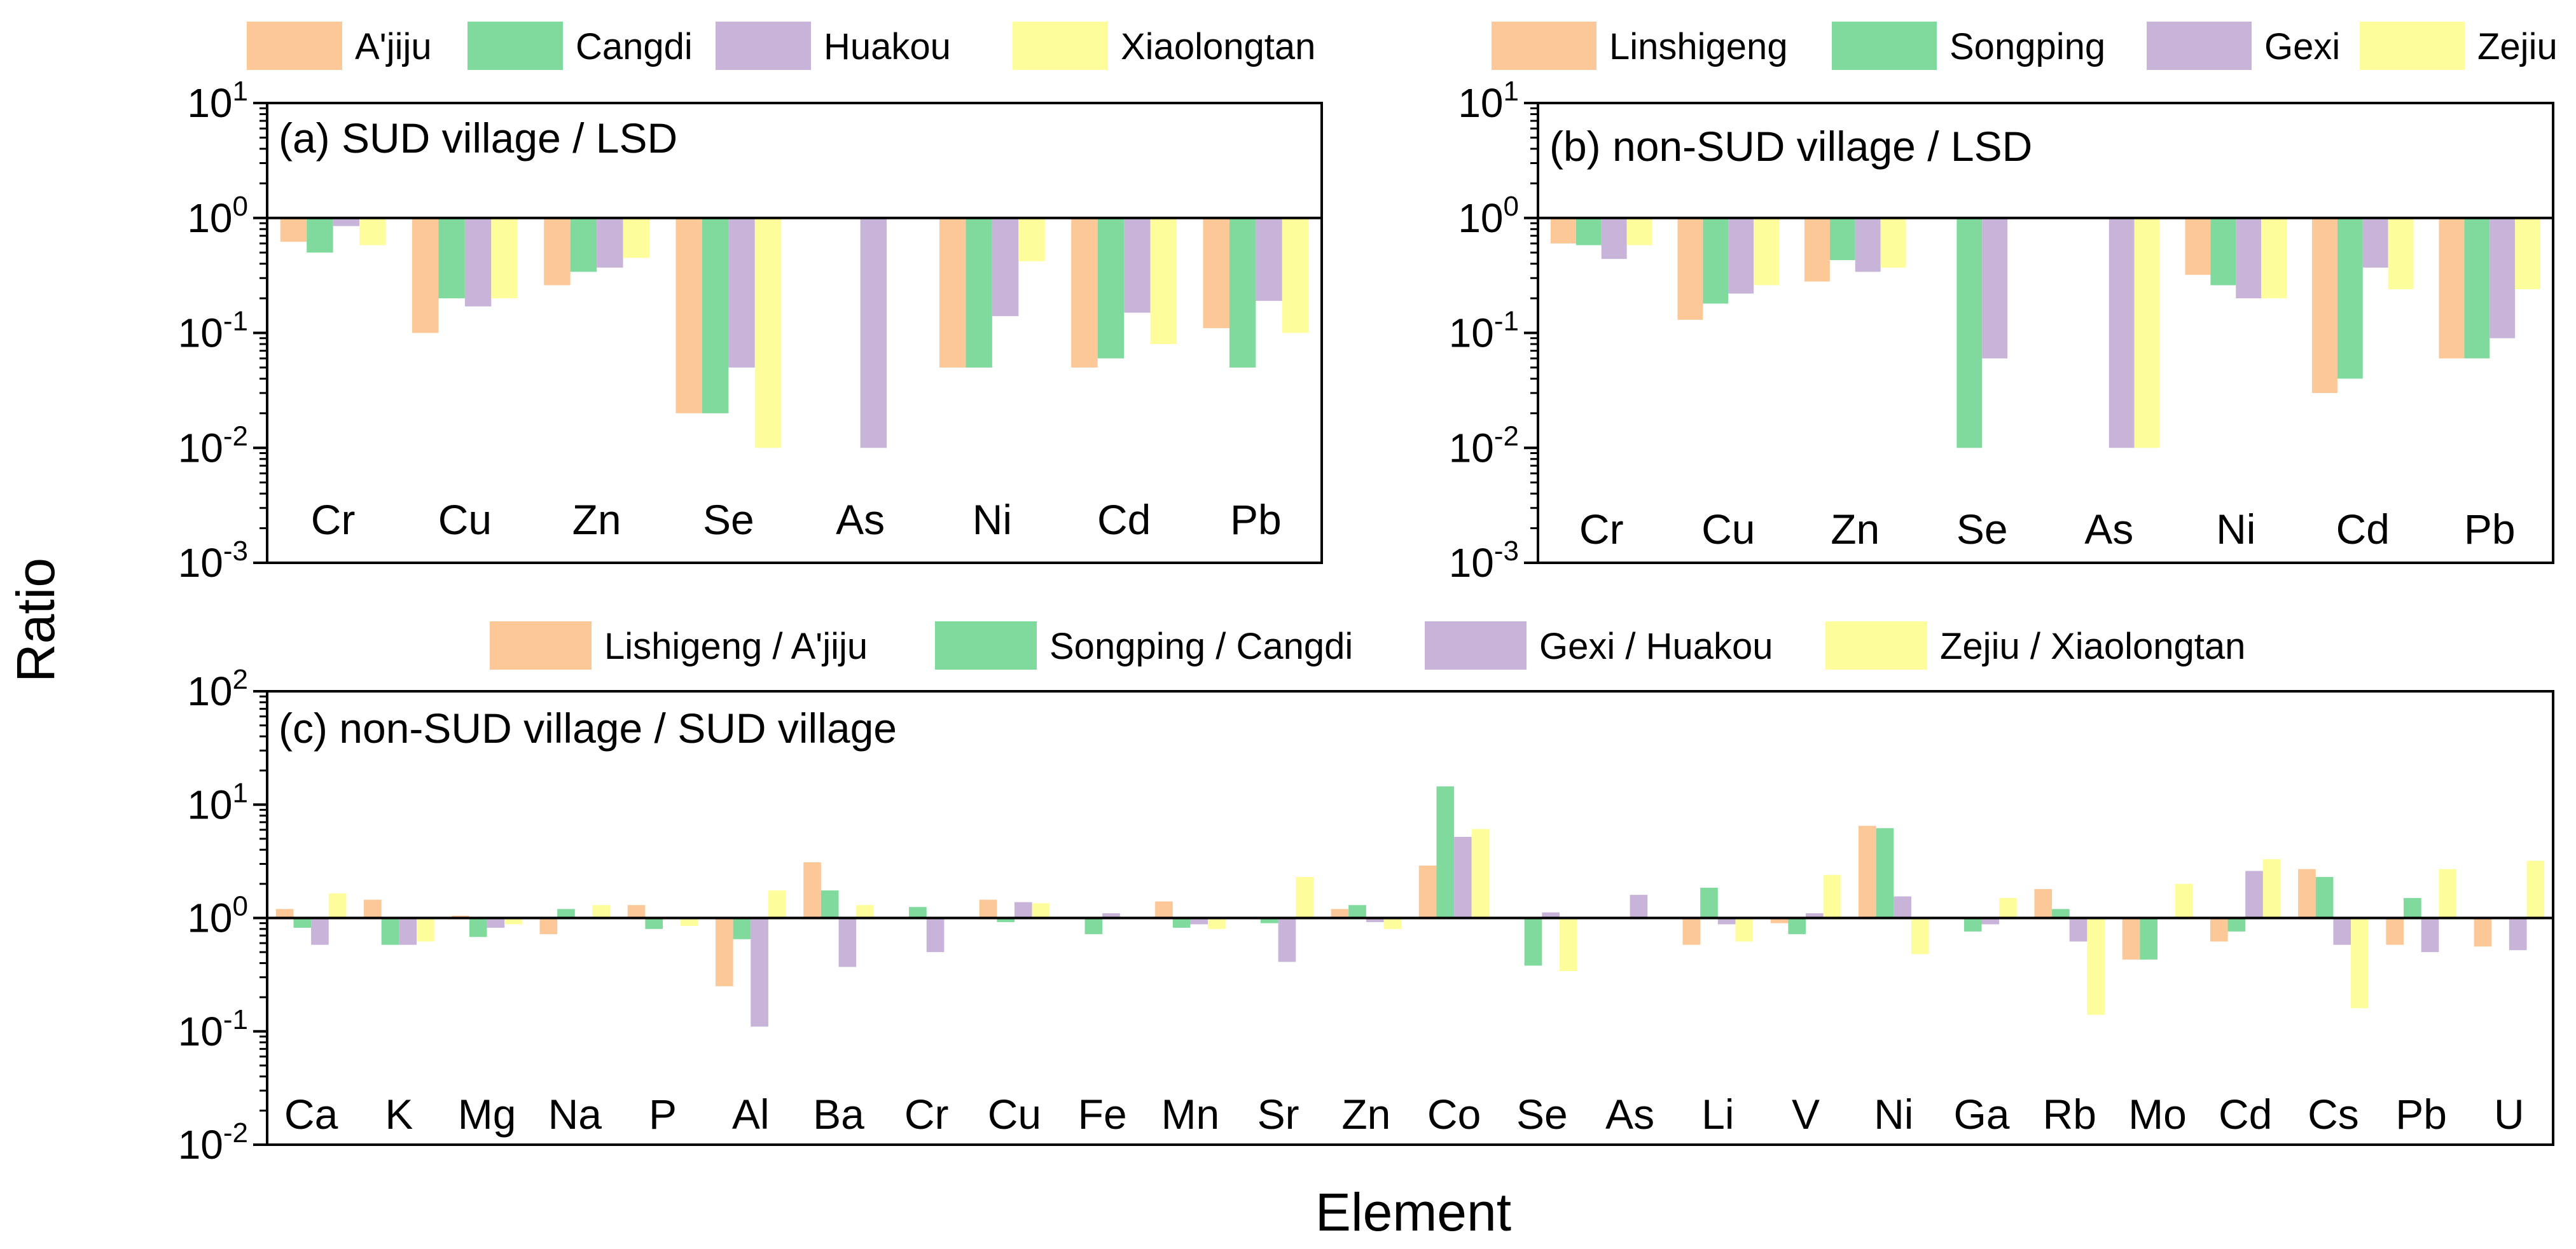 This screenshot has width=2576, height=1249. Describe the element at coordinates (751, 1114) in the screenshot. I see `category-label: Al` at that location.